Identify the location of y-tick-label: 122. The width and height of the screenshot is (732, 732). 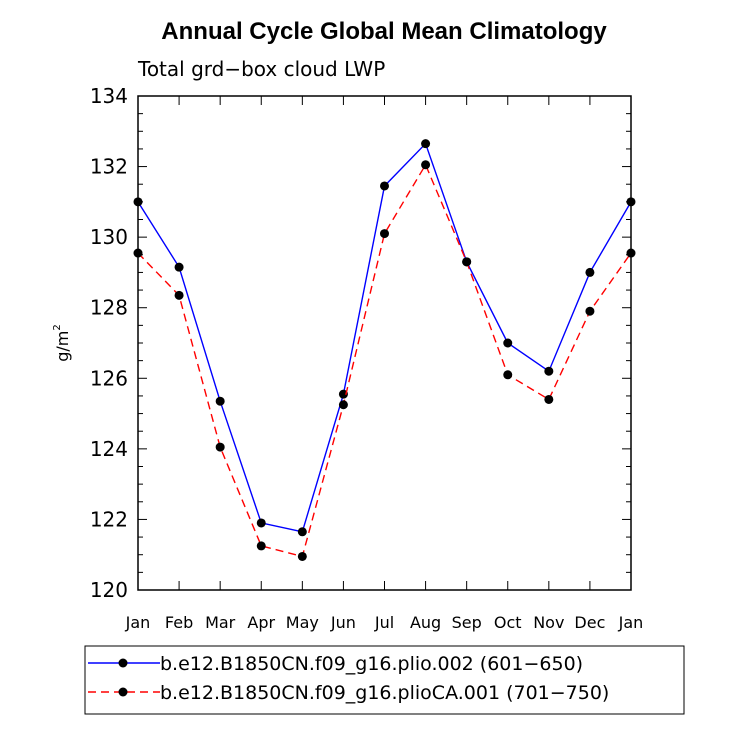
(109, 519).